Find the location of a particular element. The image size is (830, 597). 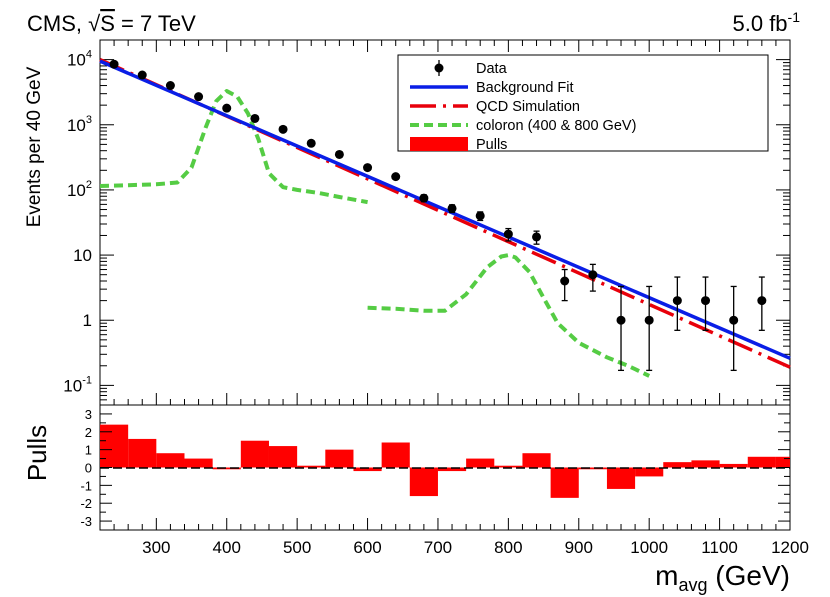

y-tick-label-exp: 2 is located at coordinates (89, 185).